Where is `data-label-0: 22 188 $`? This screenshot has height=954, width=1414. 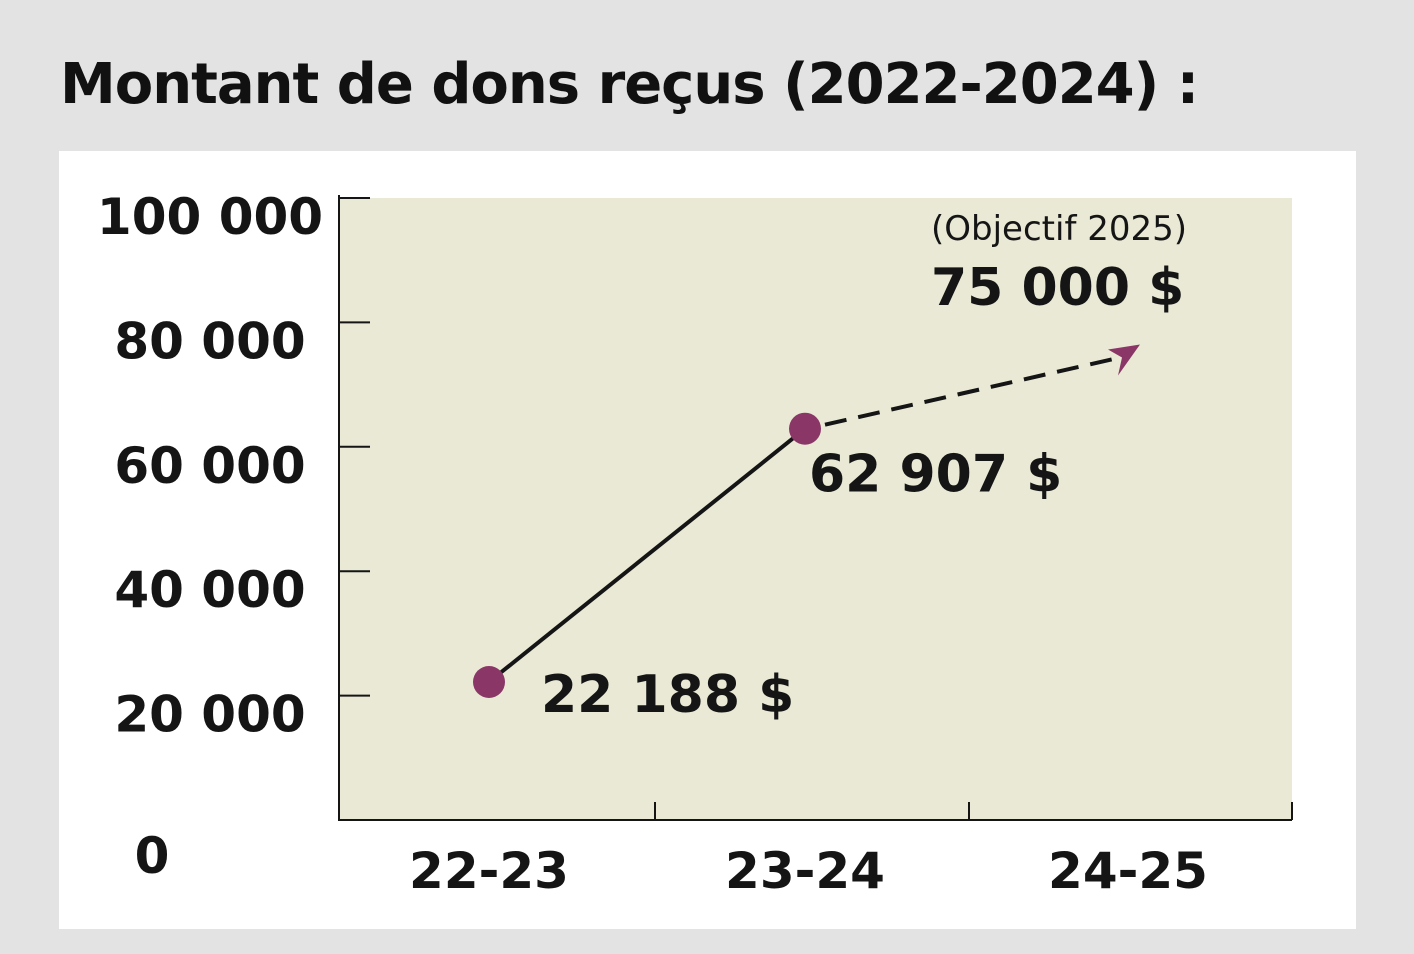
data-label-0: 22 188 $ is located at coordinates (667, 695).